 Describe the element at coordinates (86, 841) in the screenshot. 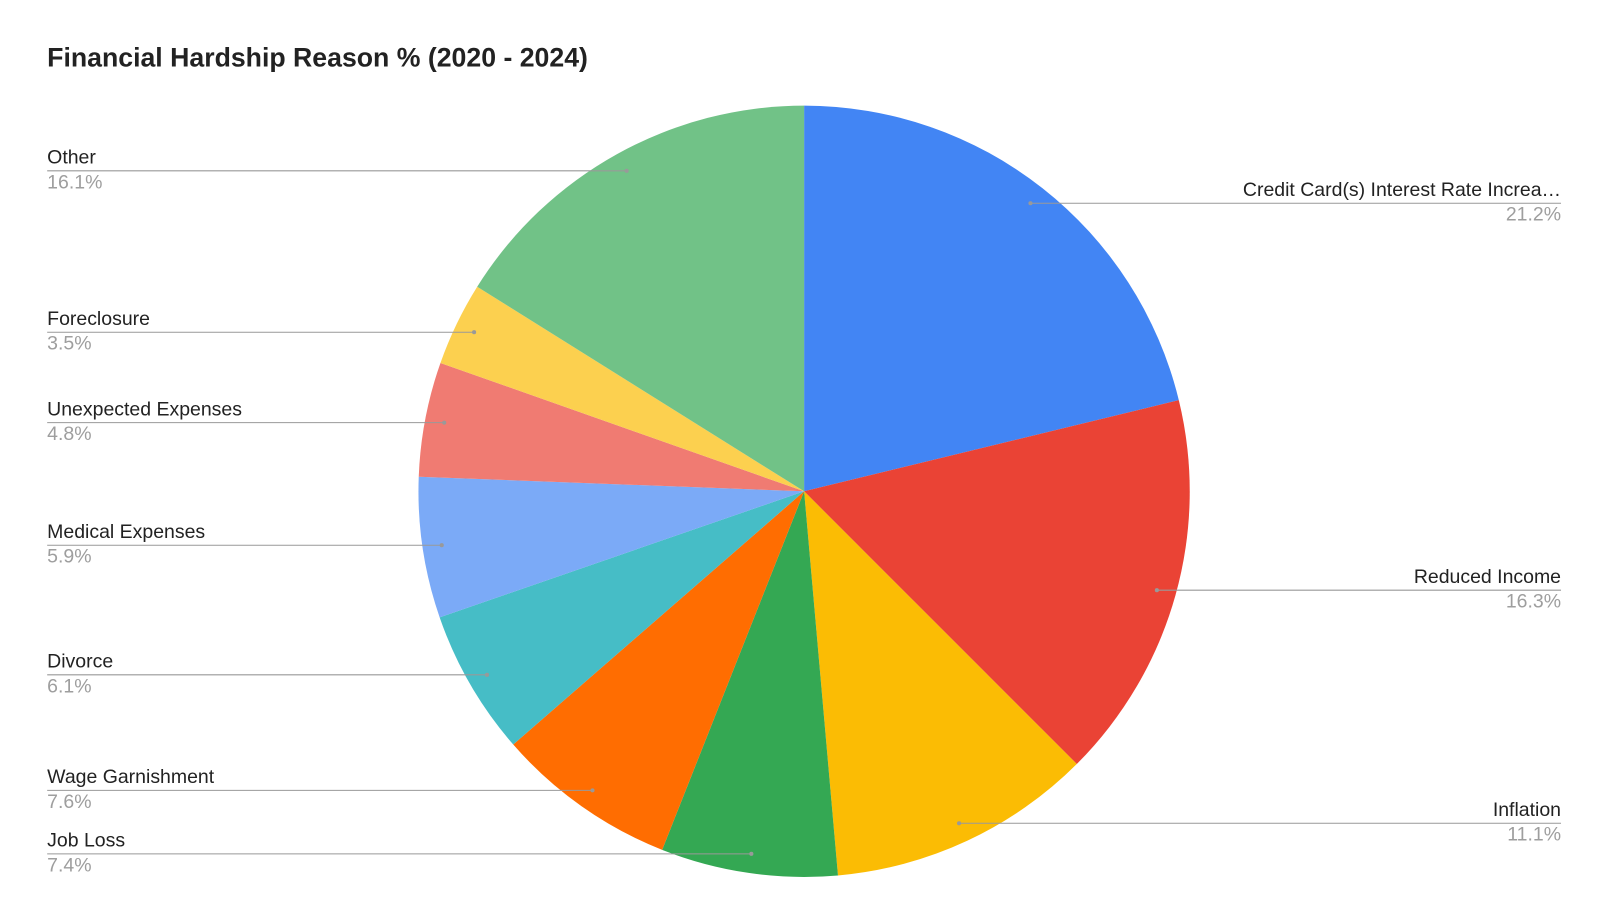

I see `slice-label: Job Loss` at that location.